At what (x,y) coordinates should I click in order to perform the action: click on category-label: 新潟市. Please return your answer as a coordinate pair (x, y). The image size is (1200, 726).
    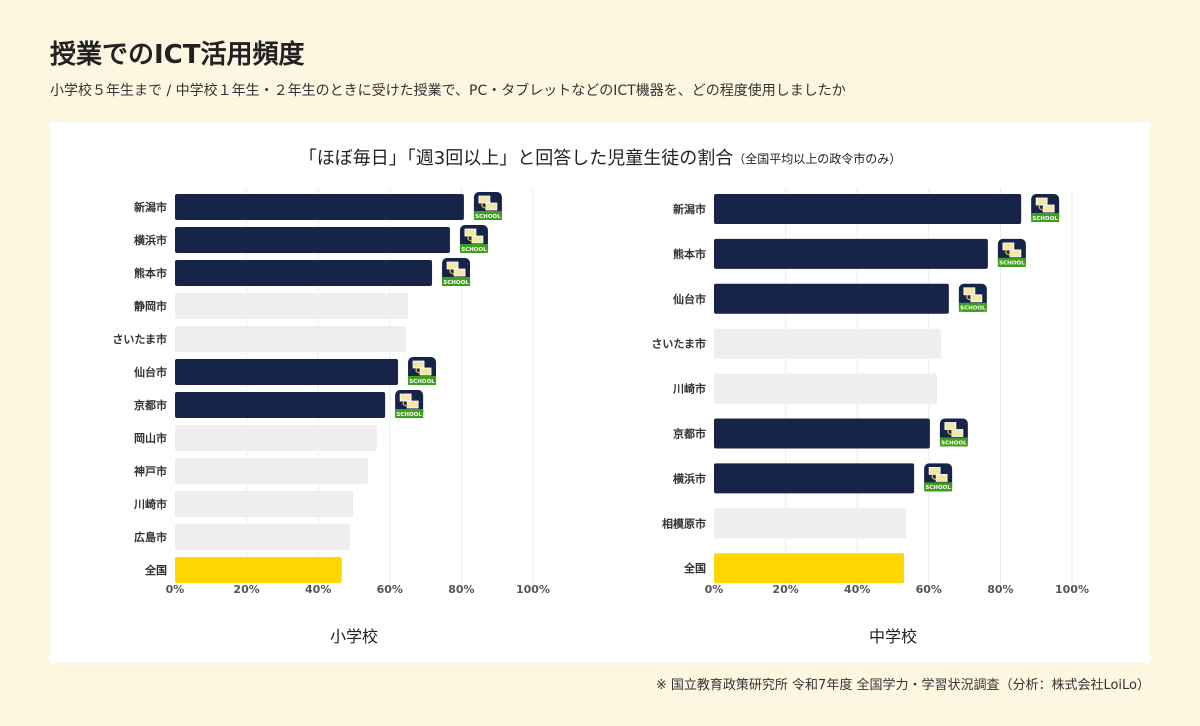
    Looking at the image, I should click on (150, 207).